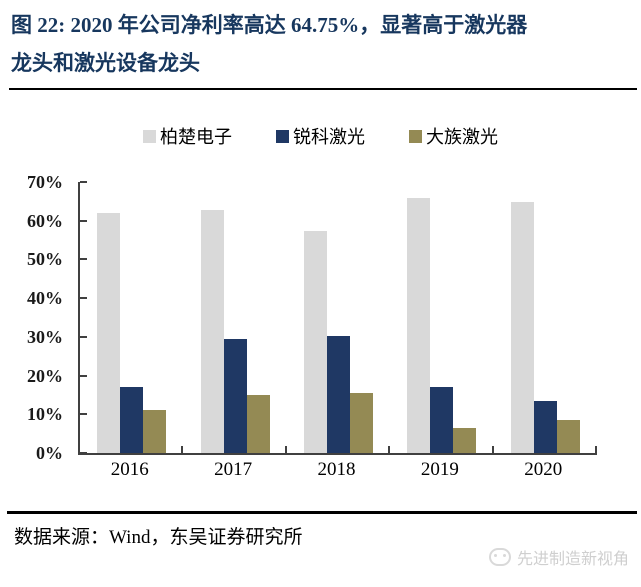  Describe the element at coordinates (45, 220) in the screenshot. I see `y-tick-label: 60%` at that location.